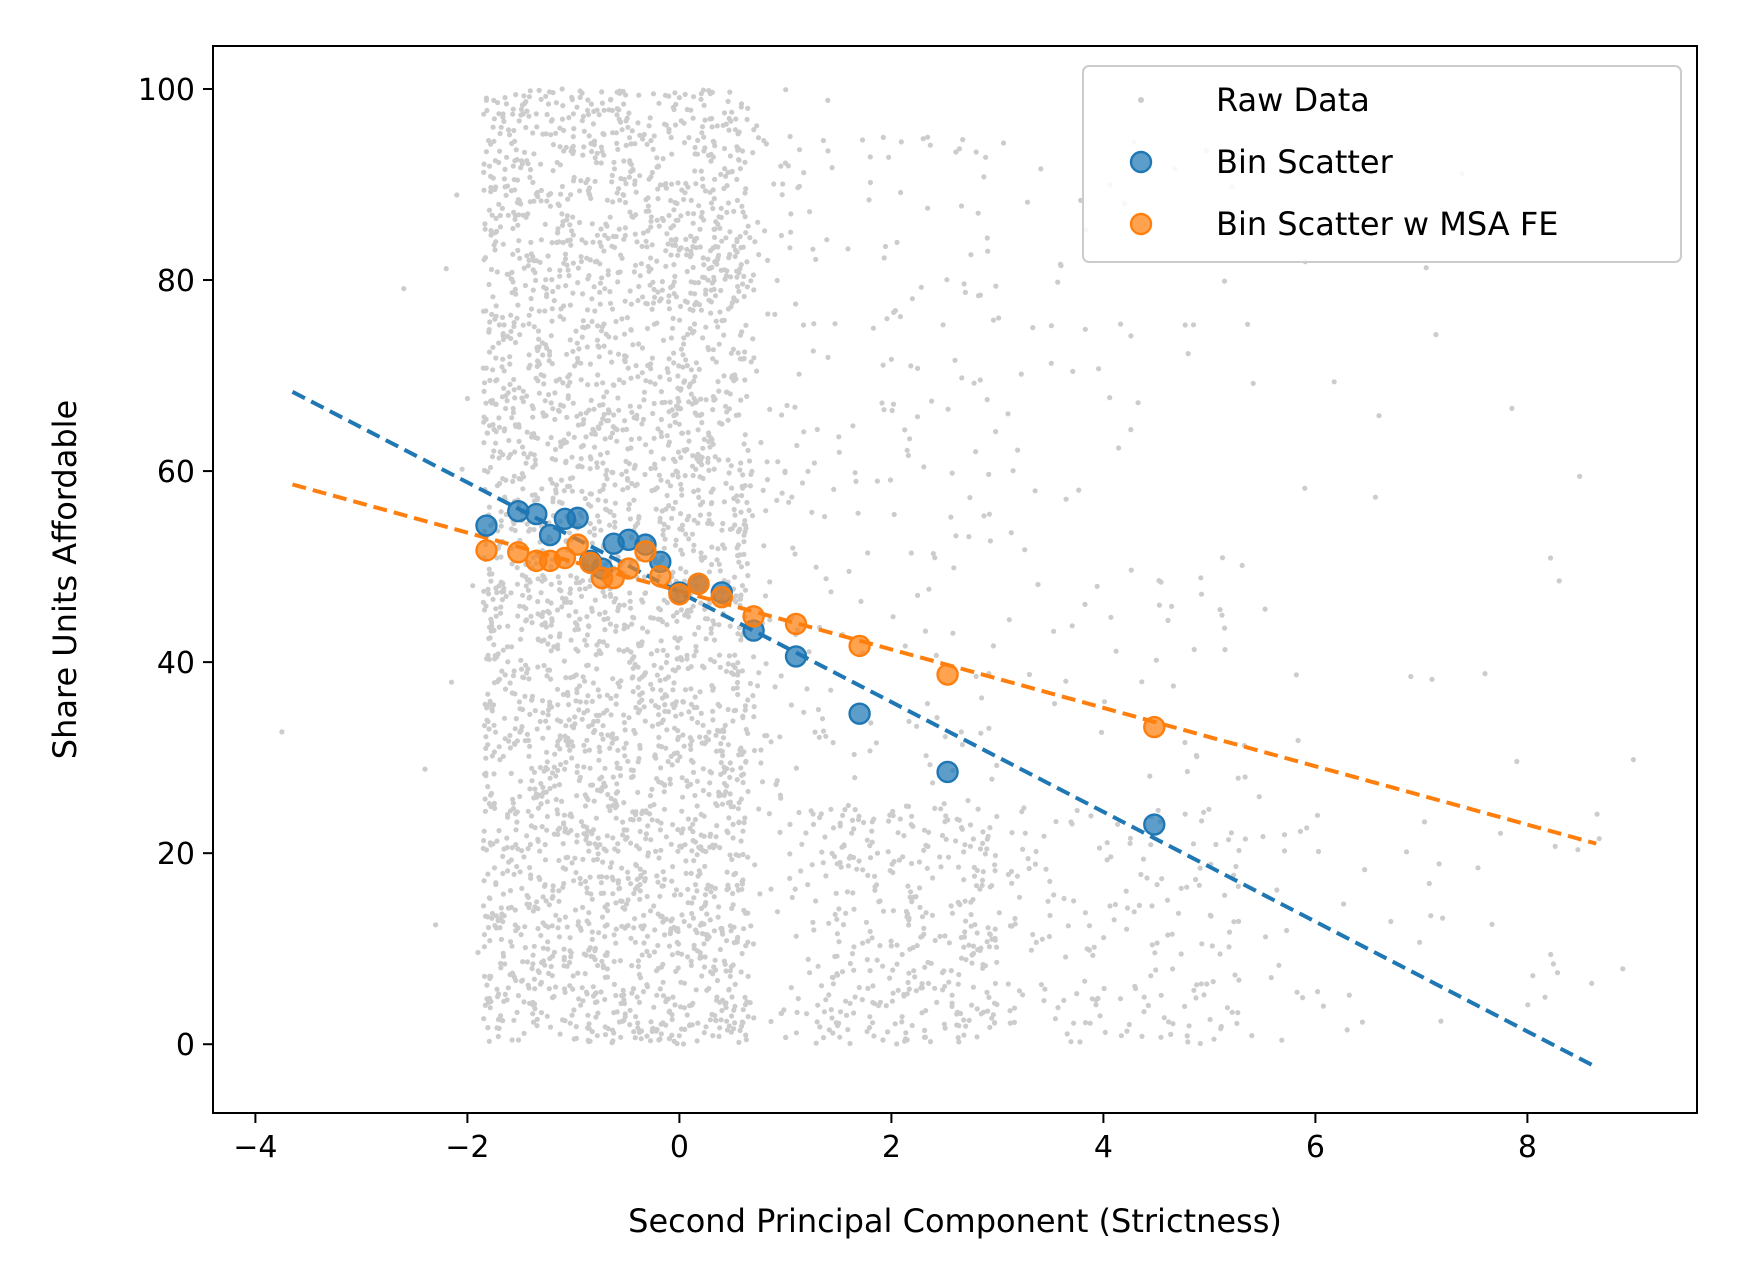 The width and height of the screenshot is (1740, 1287). What do you see at coordinates (467, 1147) in the screenshot?
I see `x-tick-label: −2` at bounding box center [467, 1147].